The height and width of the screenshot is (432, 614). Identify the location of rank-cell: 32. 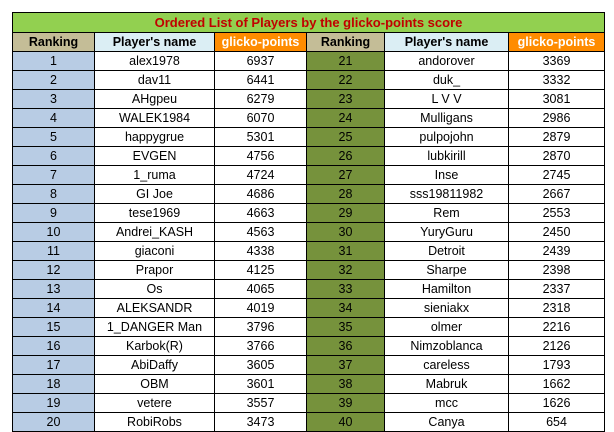
(345, 270).